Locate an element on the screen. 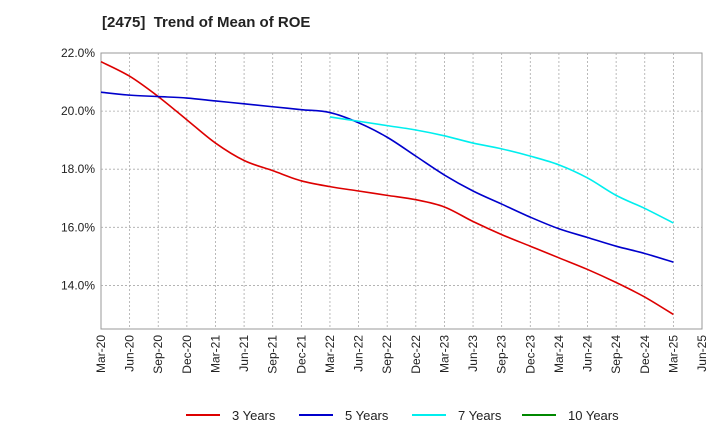 This screenshot has height=440, width=720. legend-label: 10 Years is located at coordinates (593, 415).